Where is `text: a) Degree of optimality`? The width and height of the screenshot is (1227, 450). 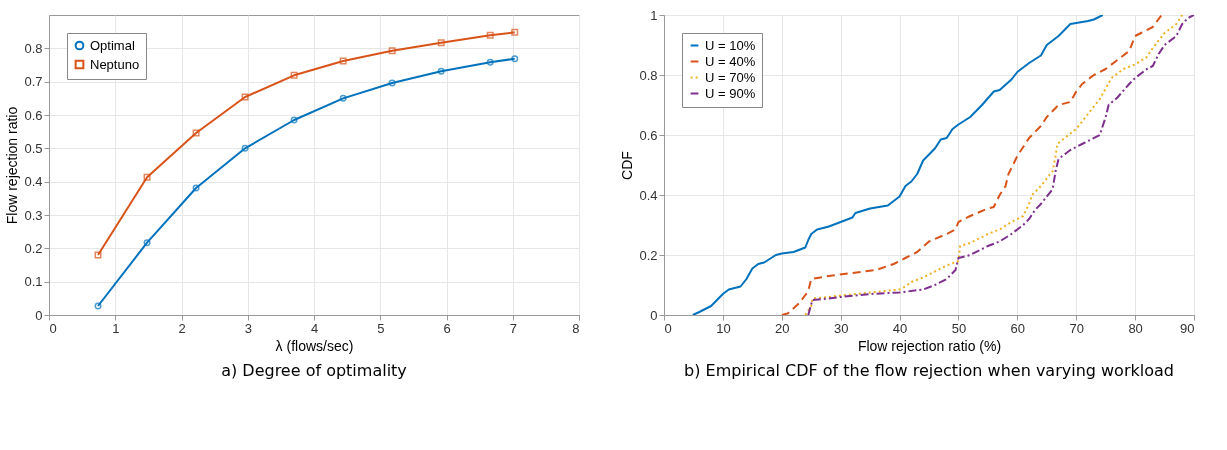
text: a) Degree of optimality is located at coordinates (314, 370).